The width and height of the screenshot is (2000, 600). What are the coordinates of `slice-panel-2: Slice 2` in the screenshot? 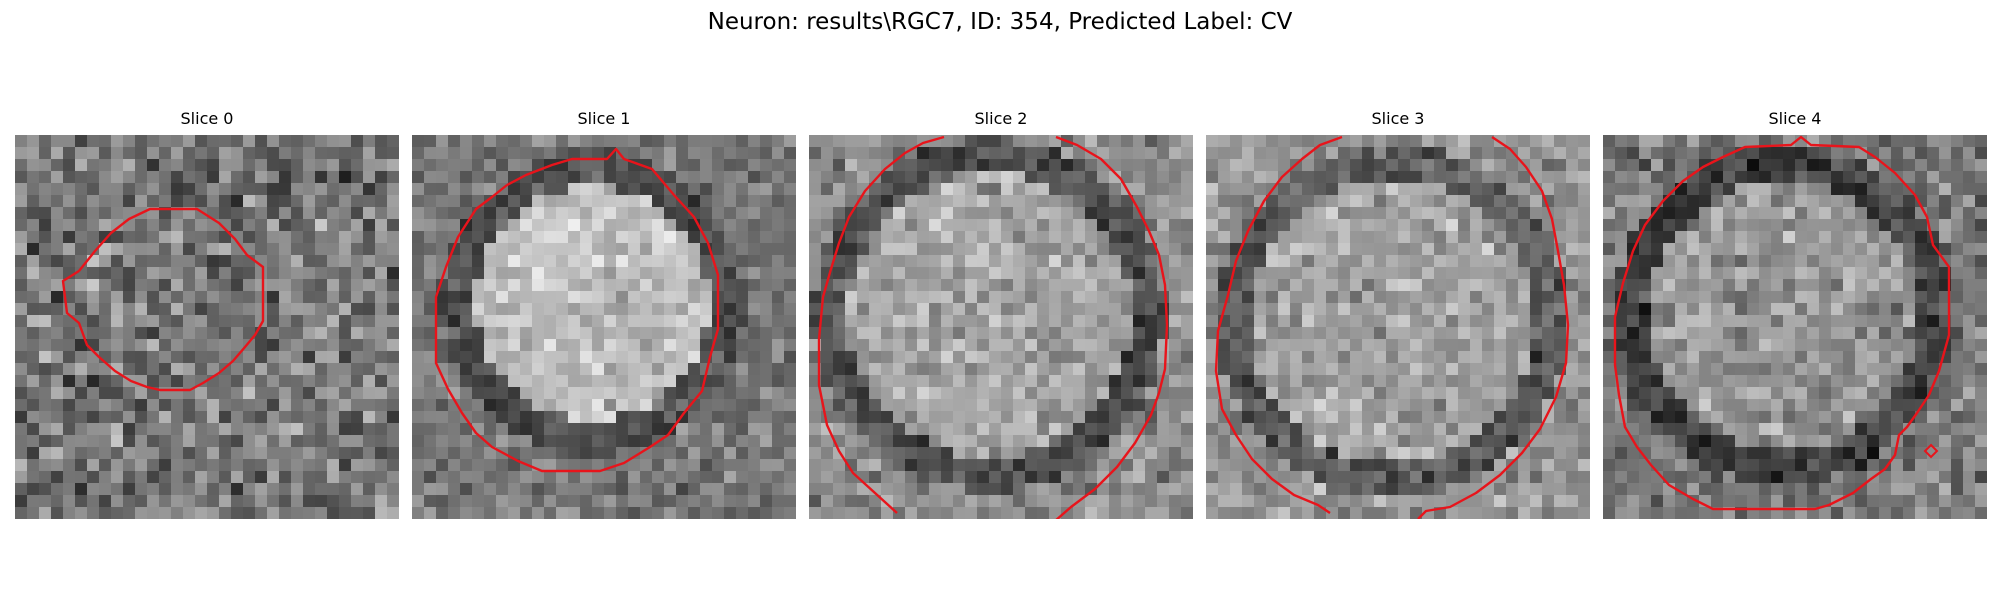 It's located at (1001, 315).